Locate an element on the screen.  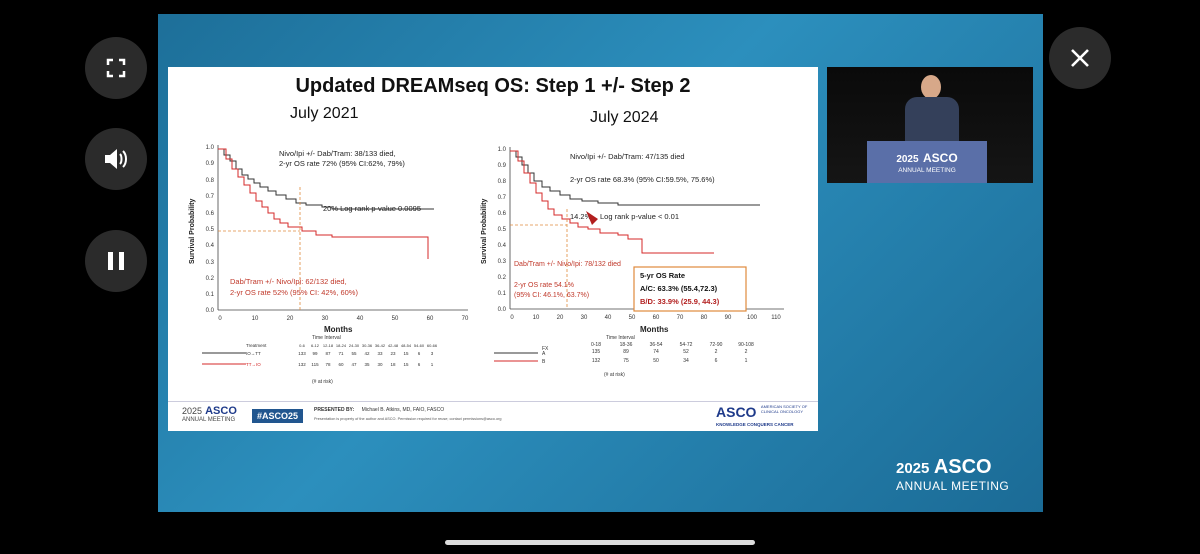
right-red-curve is located at coordinates (612, 202).